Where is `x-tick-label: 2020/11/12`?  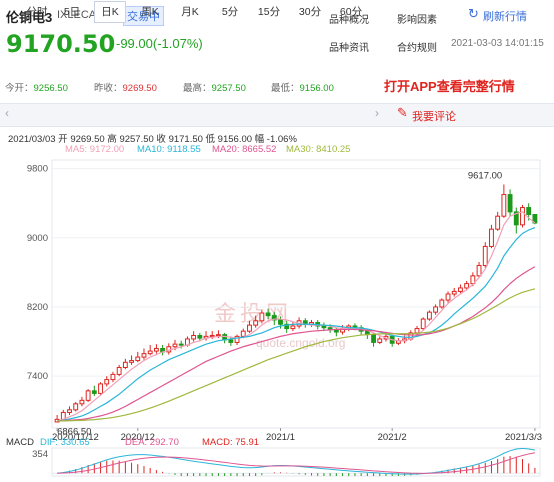
x-tick-label: 2020/11/12 is located at coordinates (75, 437).